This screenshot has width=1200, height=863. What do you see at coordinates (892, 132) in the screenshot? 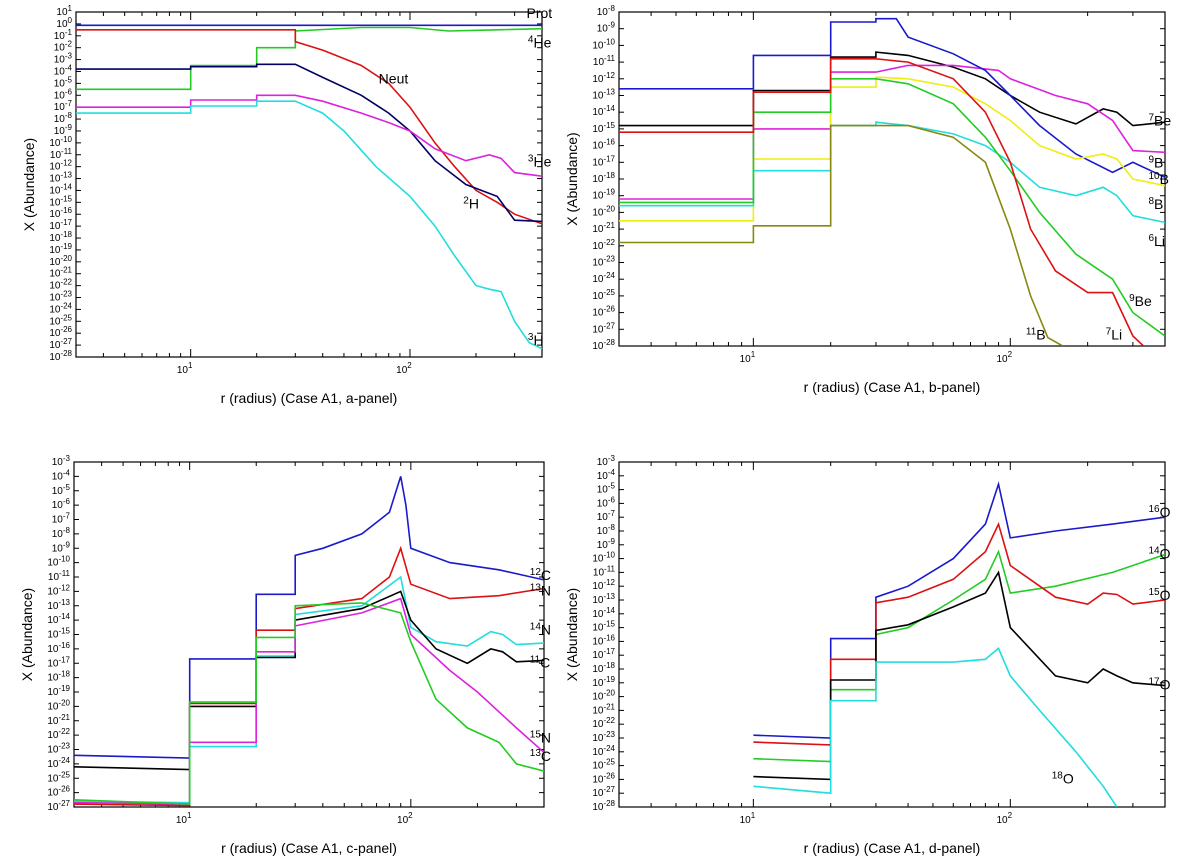
I see `series-line-9B` at bounding box center [892, 132].